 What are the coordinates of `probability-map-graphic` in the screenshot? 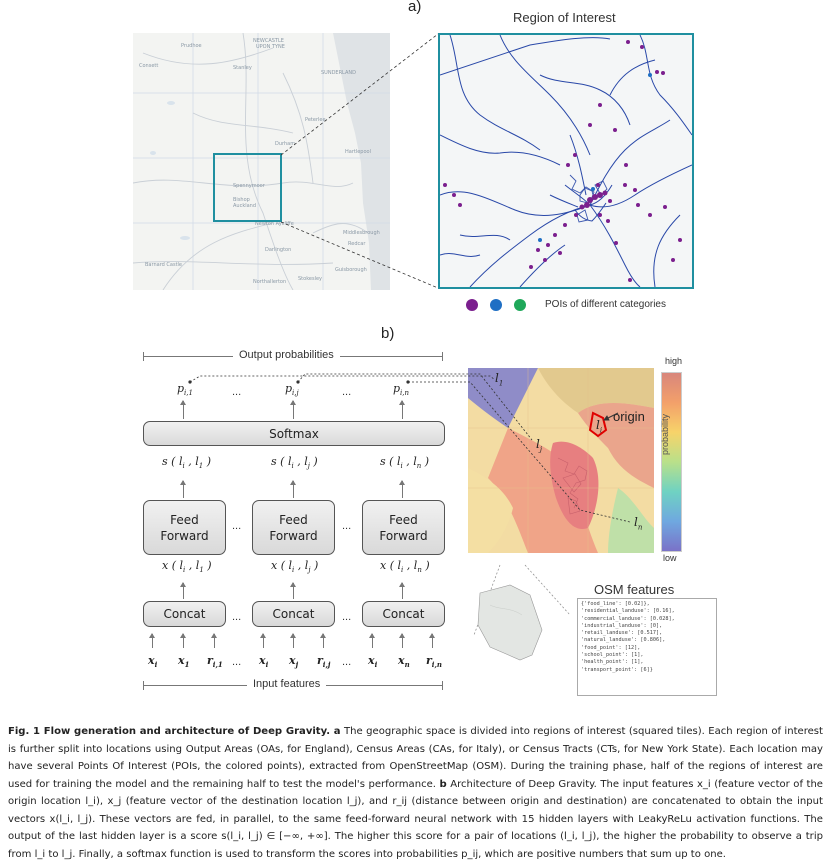 It's located at (561, 460).